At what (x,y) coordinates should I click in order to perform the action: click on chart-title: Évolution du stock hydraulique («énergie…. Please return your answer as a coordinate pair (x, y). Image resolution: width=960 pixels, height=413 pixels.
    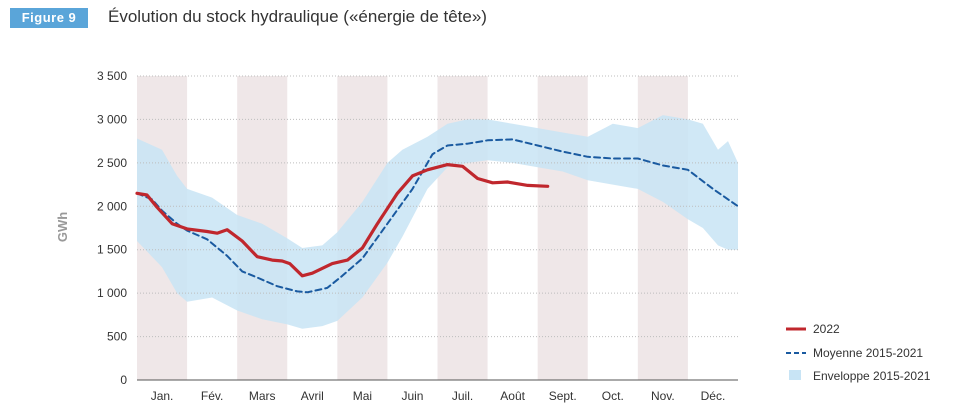
    Looking at the image, I should click on (297, 16).